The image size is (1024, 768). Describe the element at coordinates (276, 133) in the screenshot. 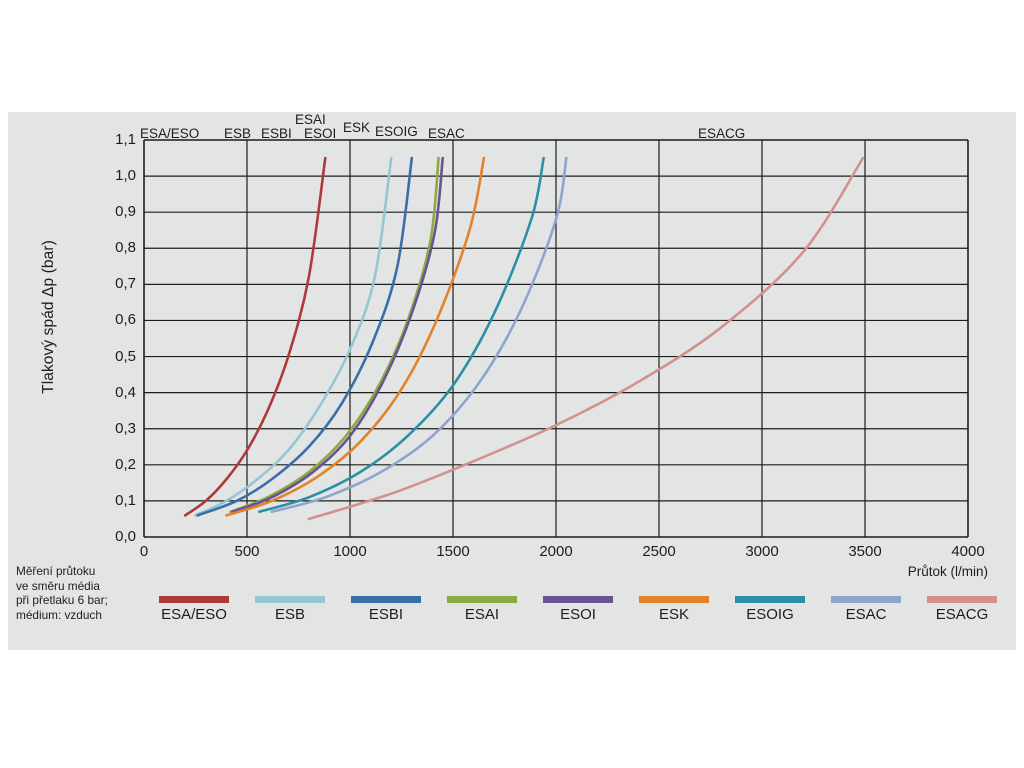

I see `curve-label-esbi: ESBI` at that location.